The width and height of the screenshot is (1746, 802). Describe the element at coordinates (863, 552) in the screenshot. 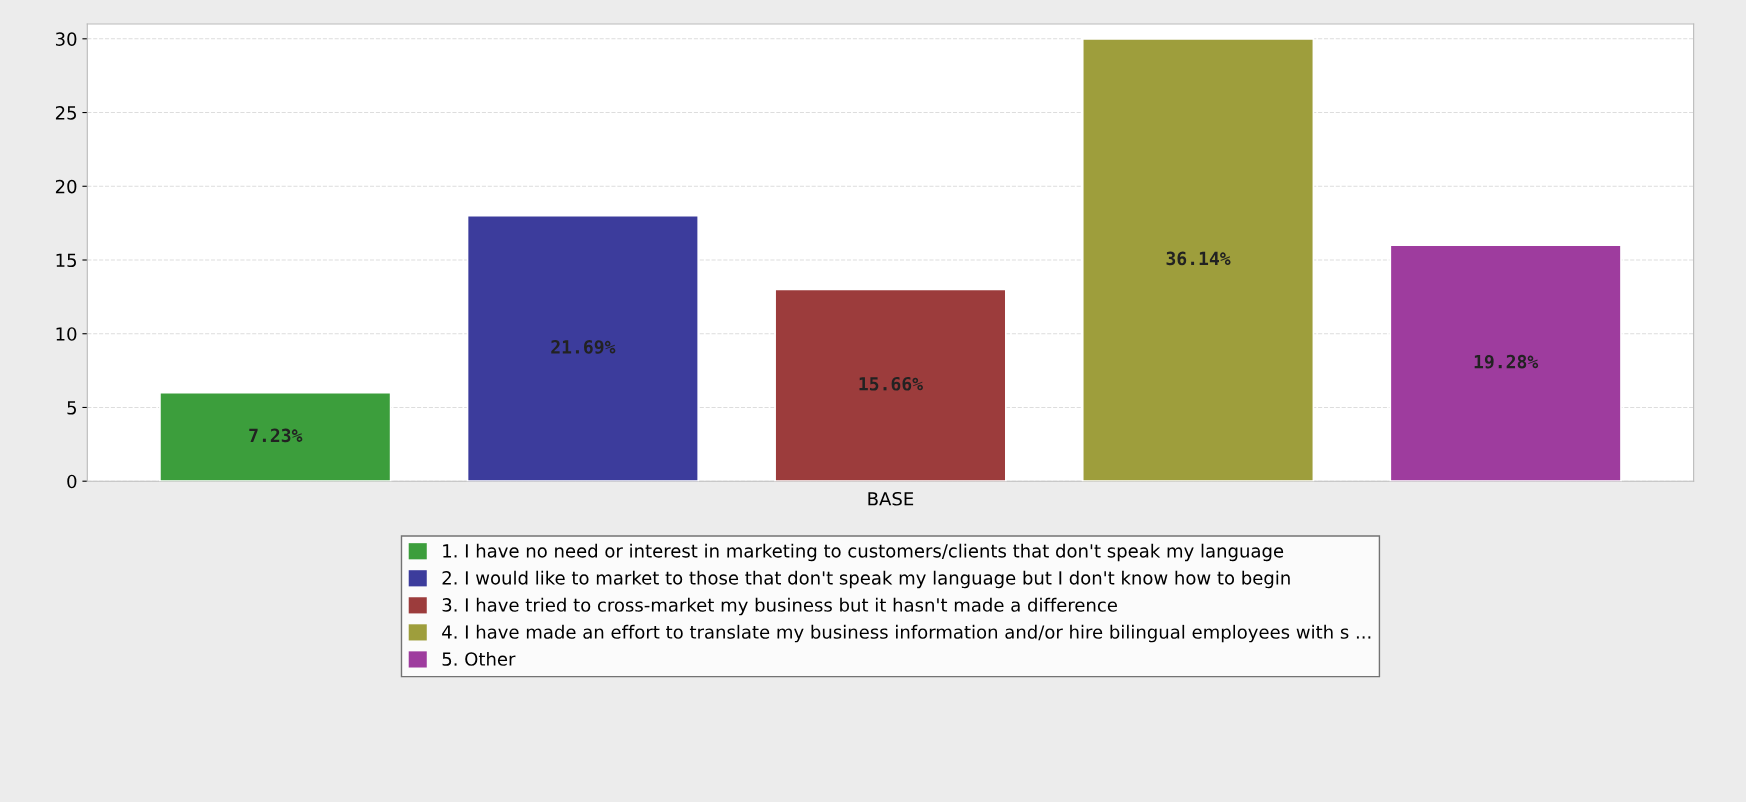

I see `legend-label: 1. I have no need or interest in marketing to customers/clients that don't speak my language` at that location.